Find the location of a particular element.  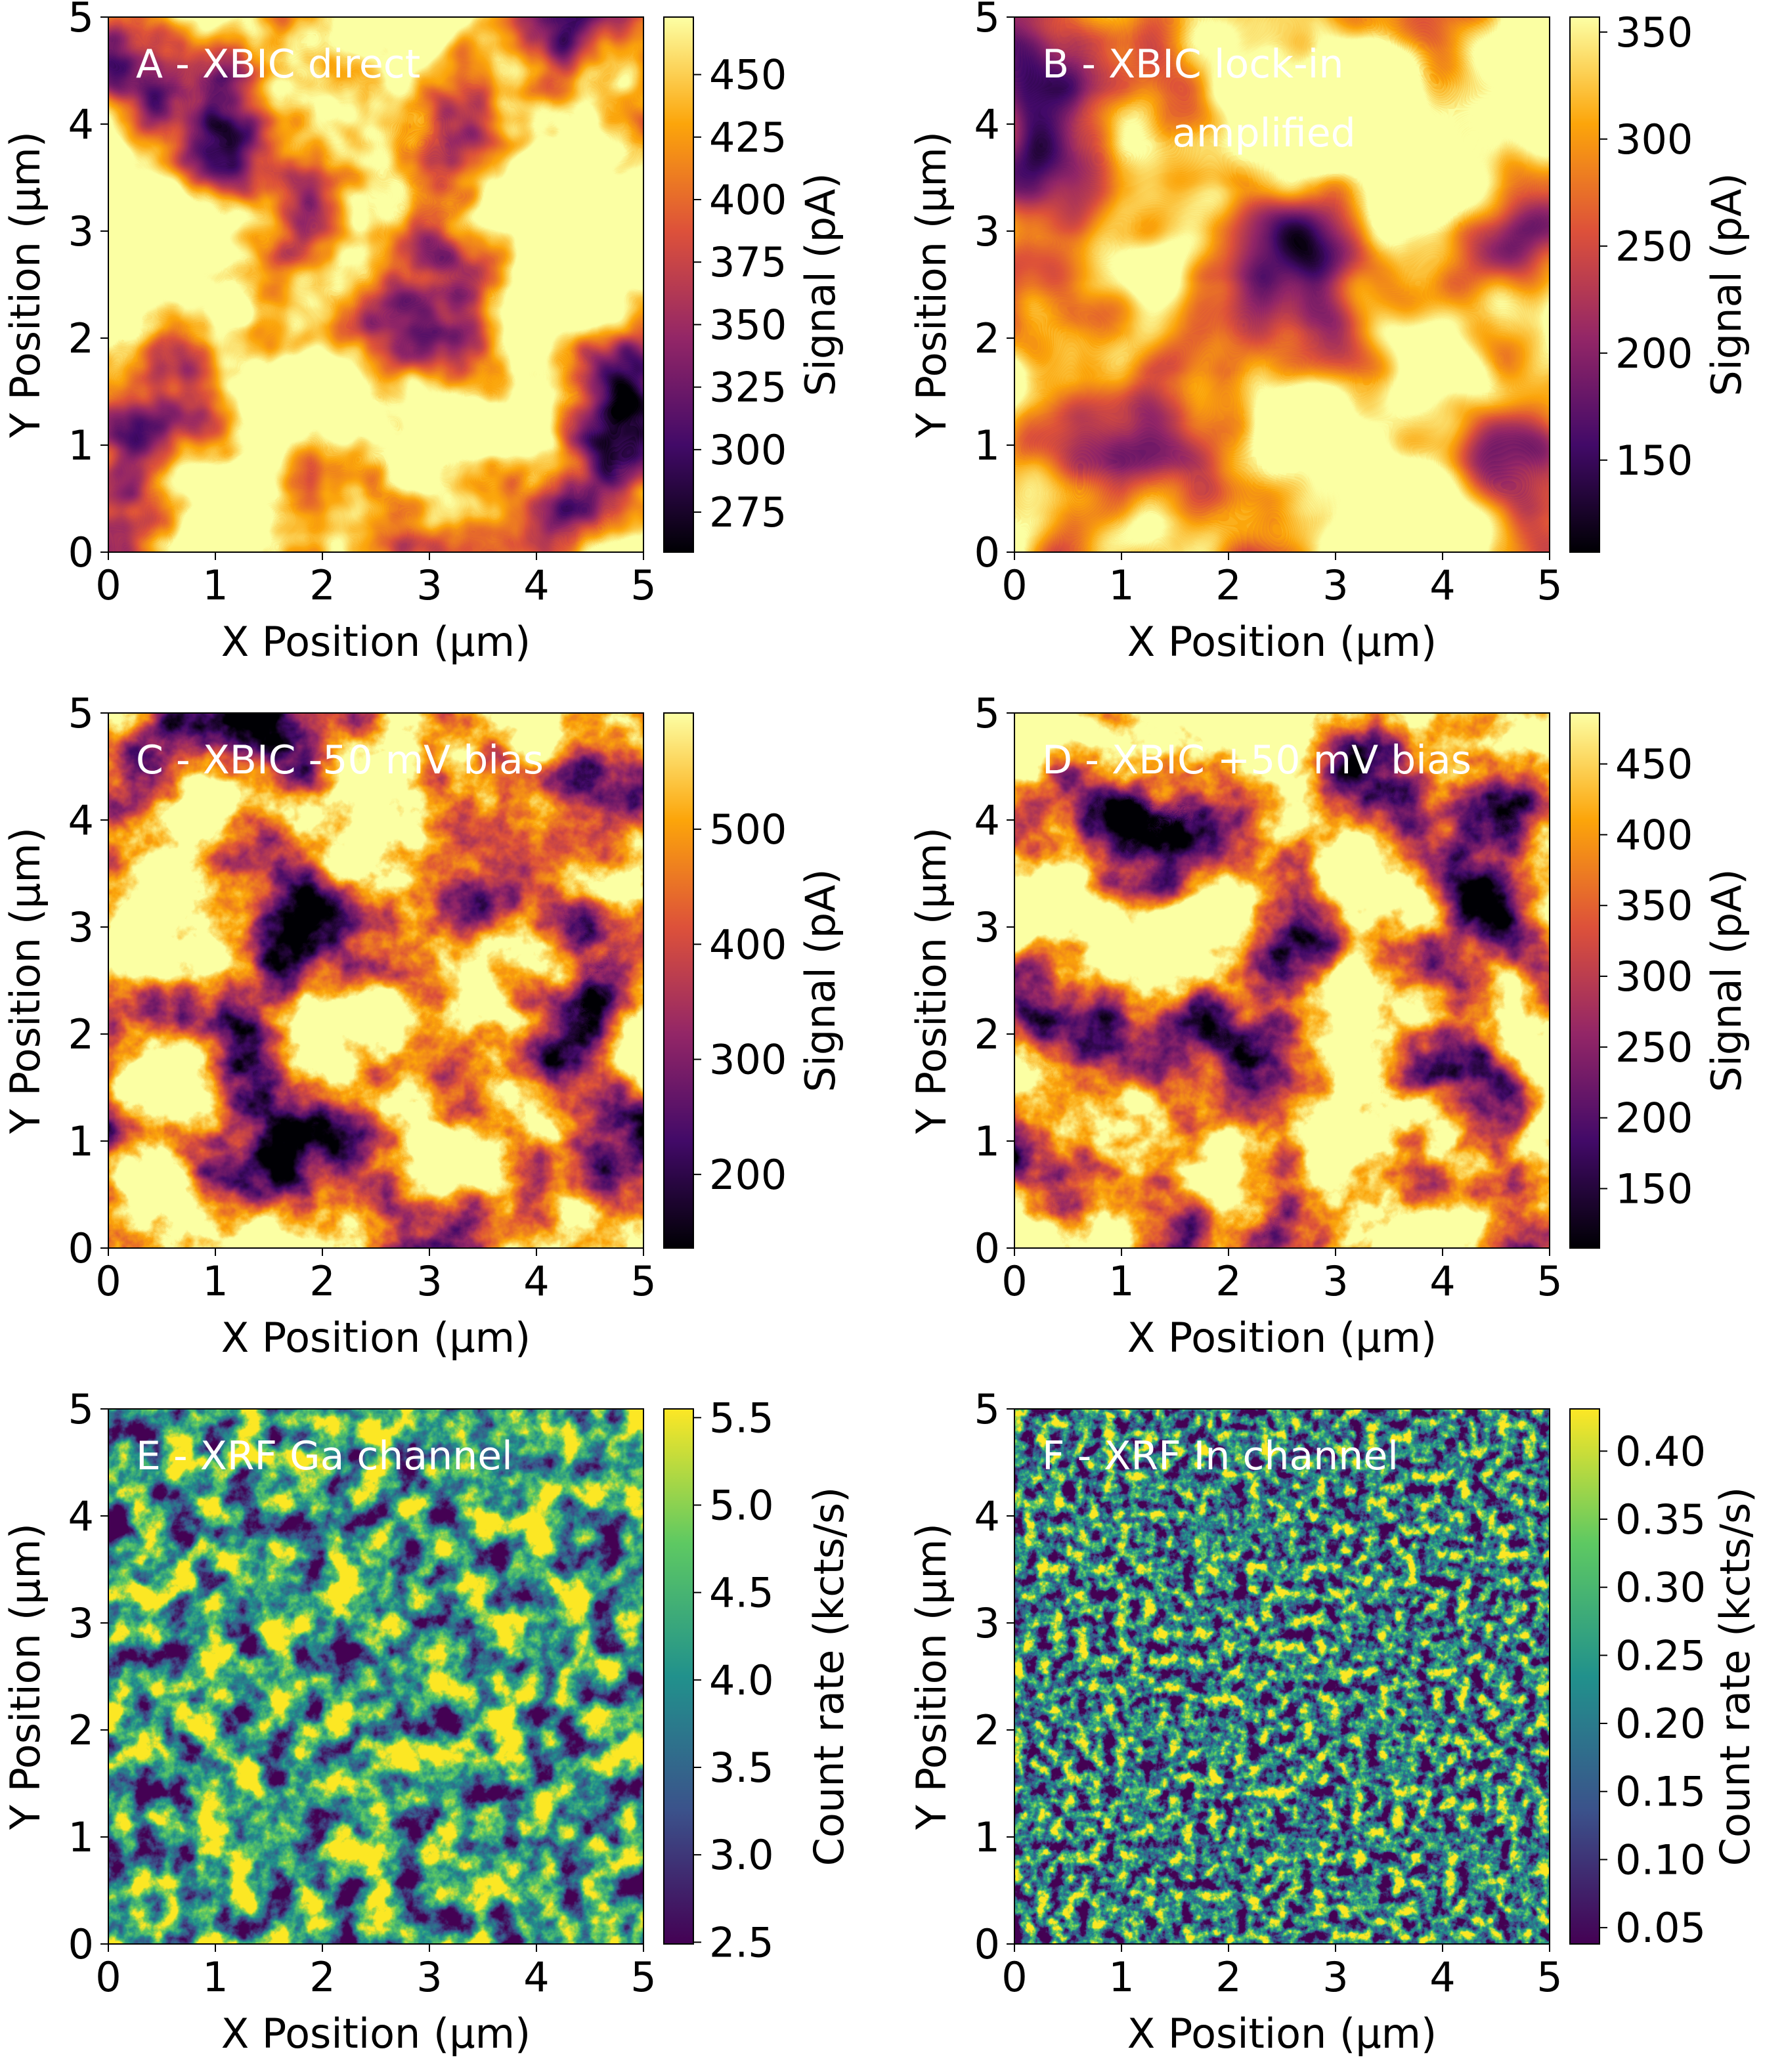

colorbar-tick-label: 5.5 is located at coordinates (741, 1418).